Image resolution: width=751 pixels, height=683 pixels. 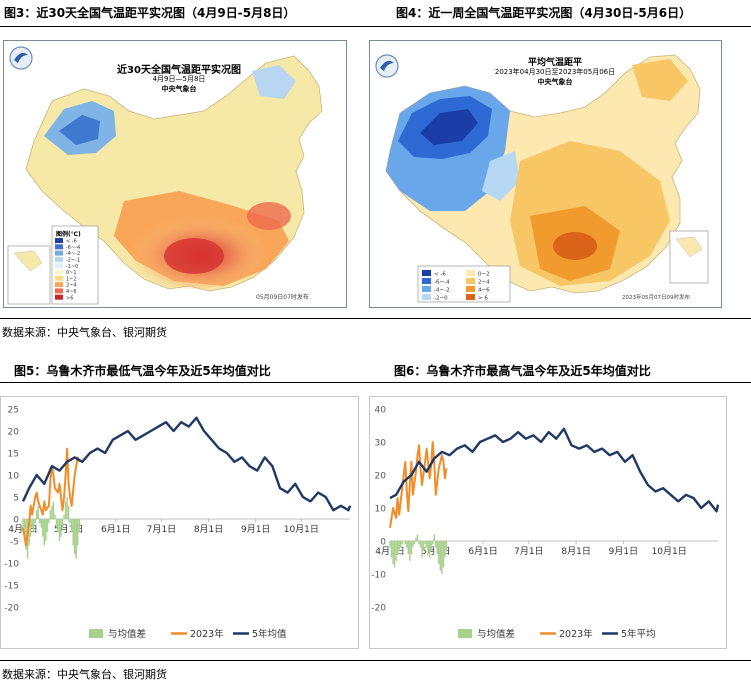 What do you see at coordinates (71, 279) in the screenshot?
I see `legend-label: 1~2` at bounding box center [71, 279].